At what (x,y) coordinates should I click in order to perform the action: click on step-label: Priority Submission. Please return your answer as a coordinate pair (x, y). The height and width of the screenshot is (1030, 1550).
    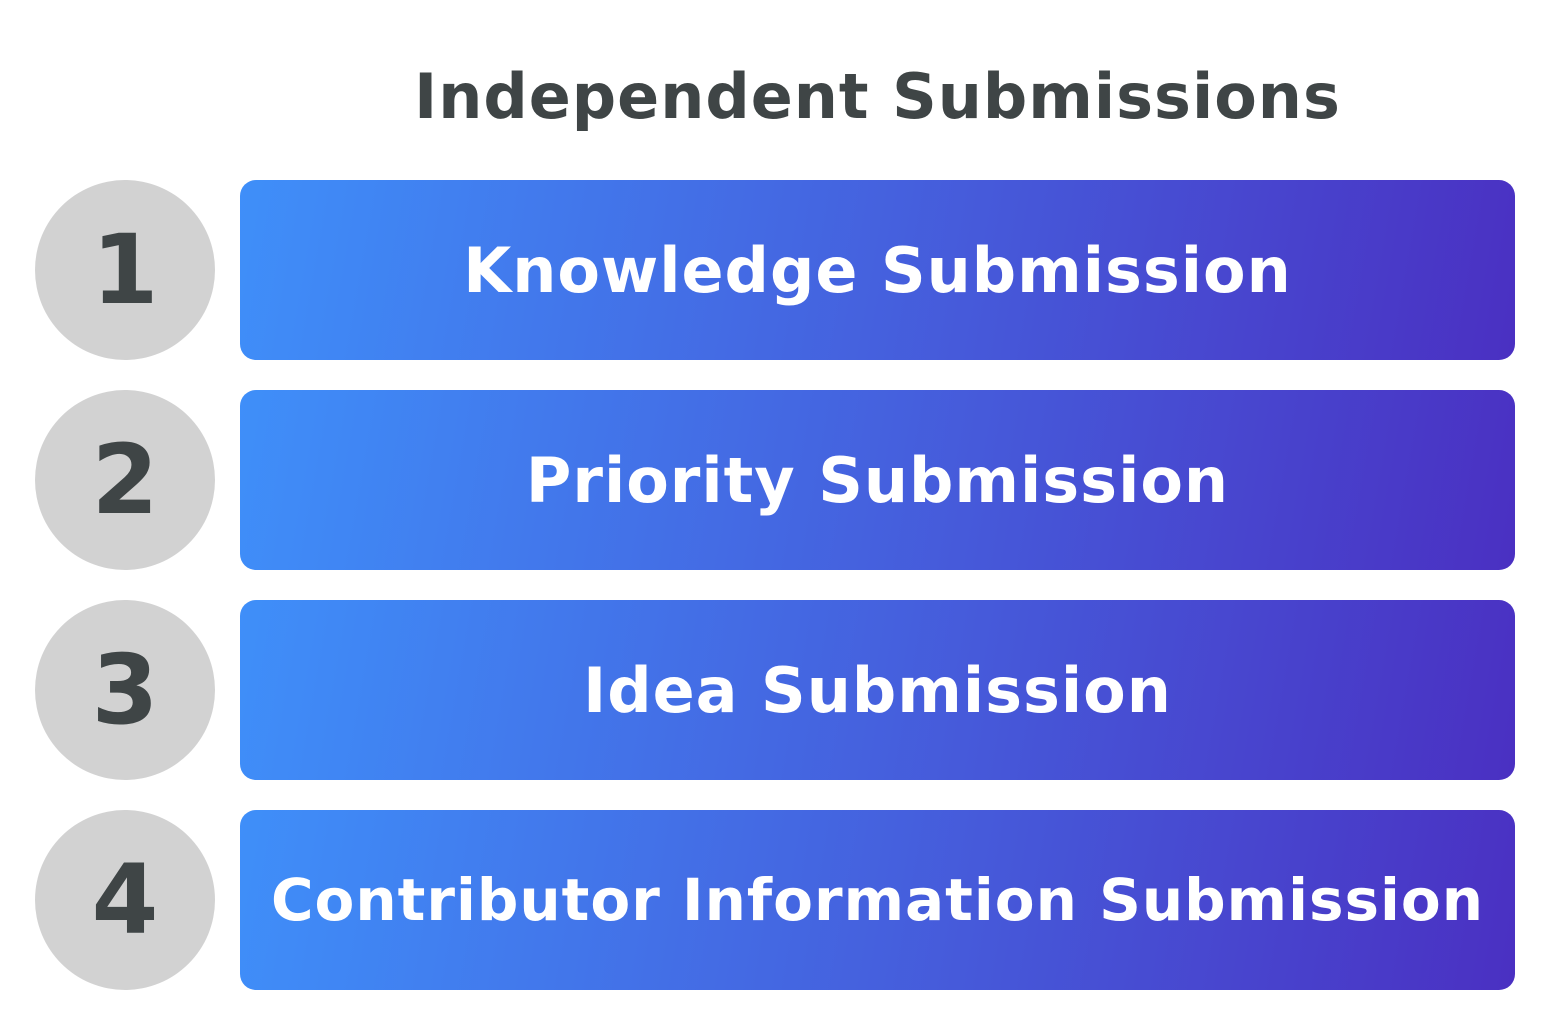
    Looking at the image, I should click on (877, 480).